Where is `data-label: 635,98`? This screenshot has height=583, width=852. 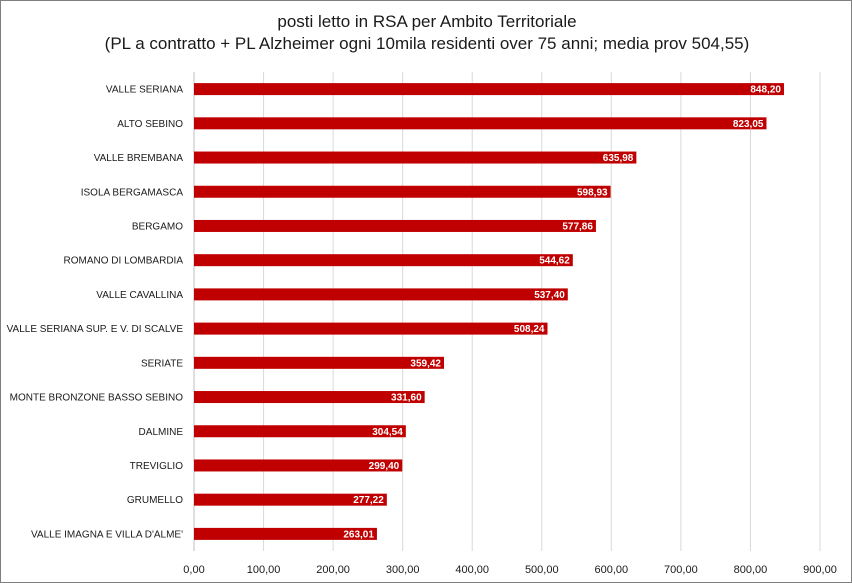 data-label: 635,98 is located at coordinates (618, 158).